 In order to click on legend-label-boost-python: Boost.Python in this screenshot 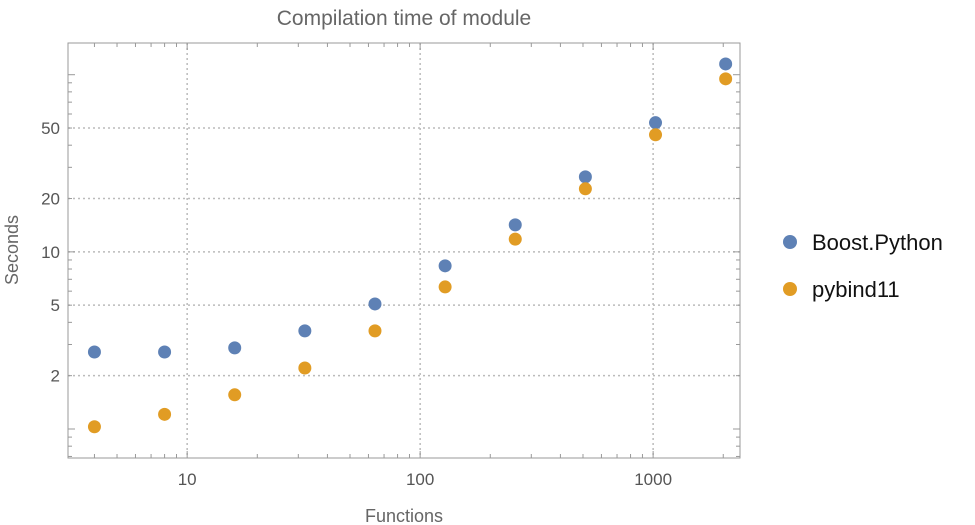, I will do `click(877, 242)`.